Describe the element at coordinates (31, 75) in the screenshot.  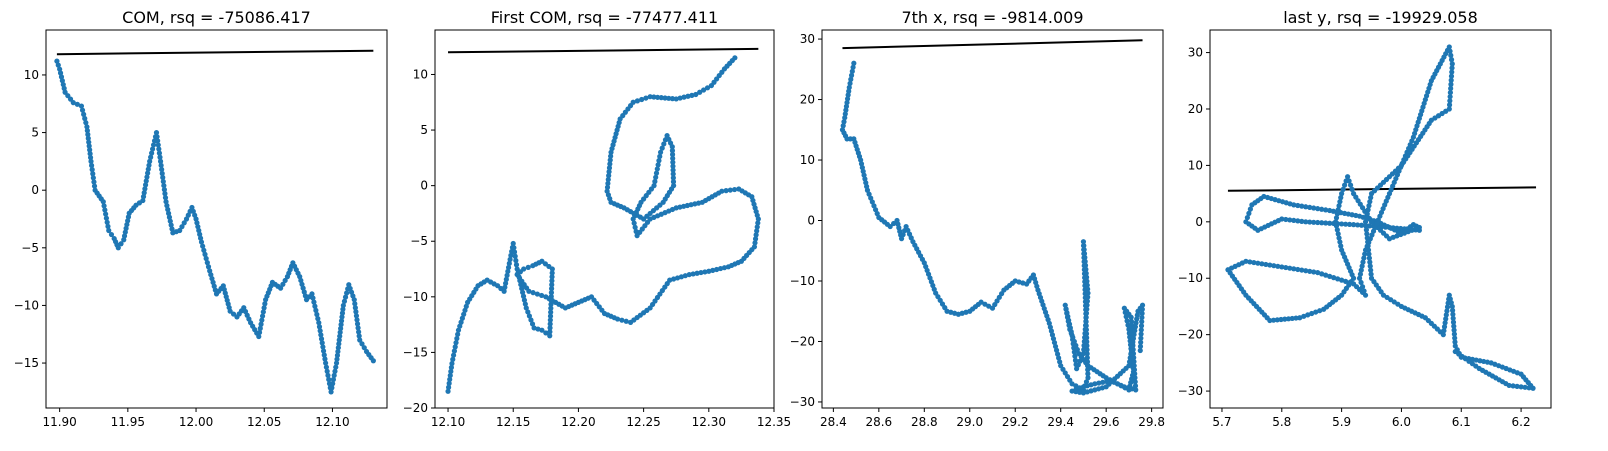
I see `y-tick-label: 10` at that location.